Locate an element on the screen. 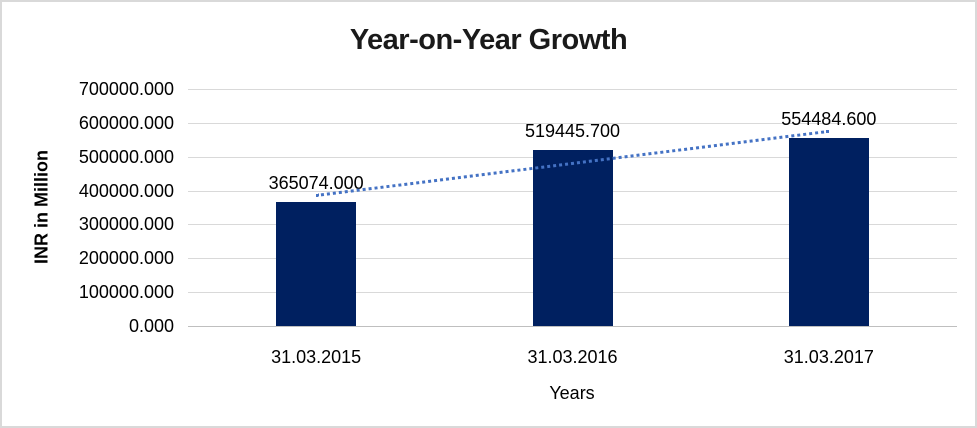 This screenshot has height=428, width=977. y-axis-title: INR in Million is located at coordinates (41, 207).